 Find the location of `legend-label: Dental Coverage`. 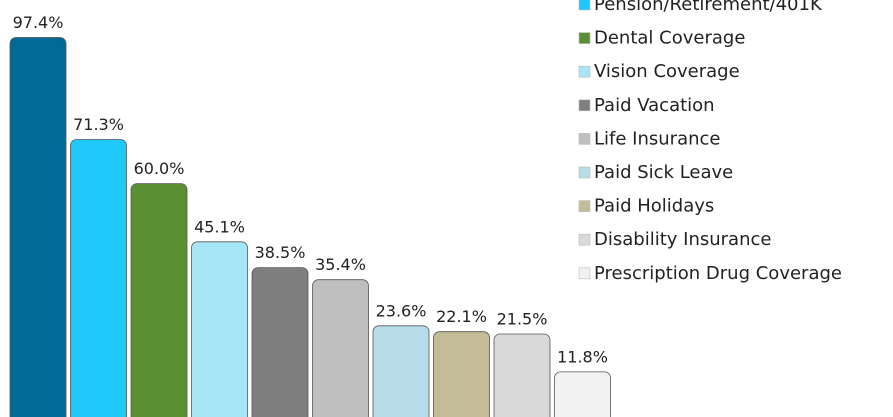

legend-label: Dental Coverage is located at coordinates (669, 38).